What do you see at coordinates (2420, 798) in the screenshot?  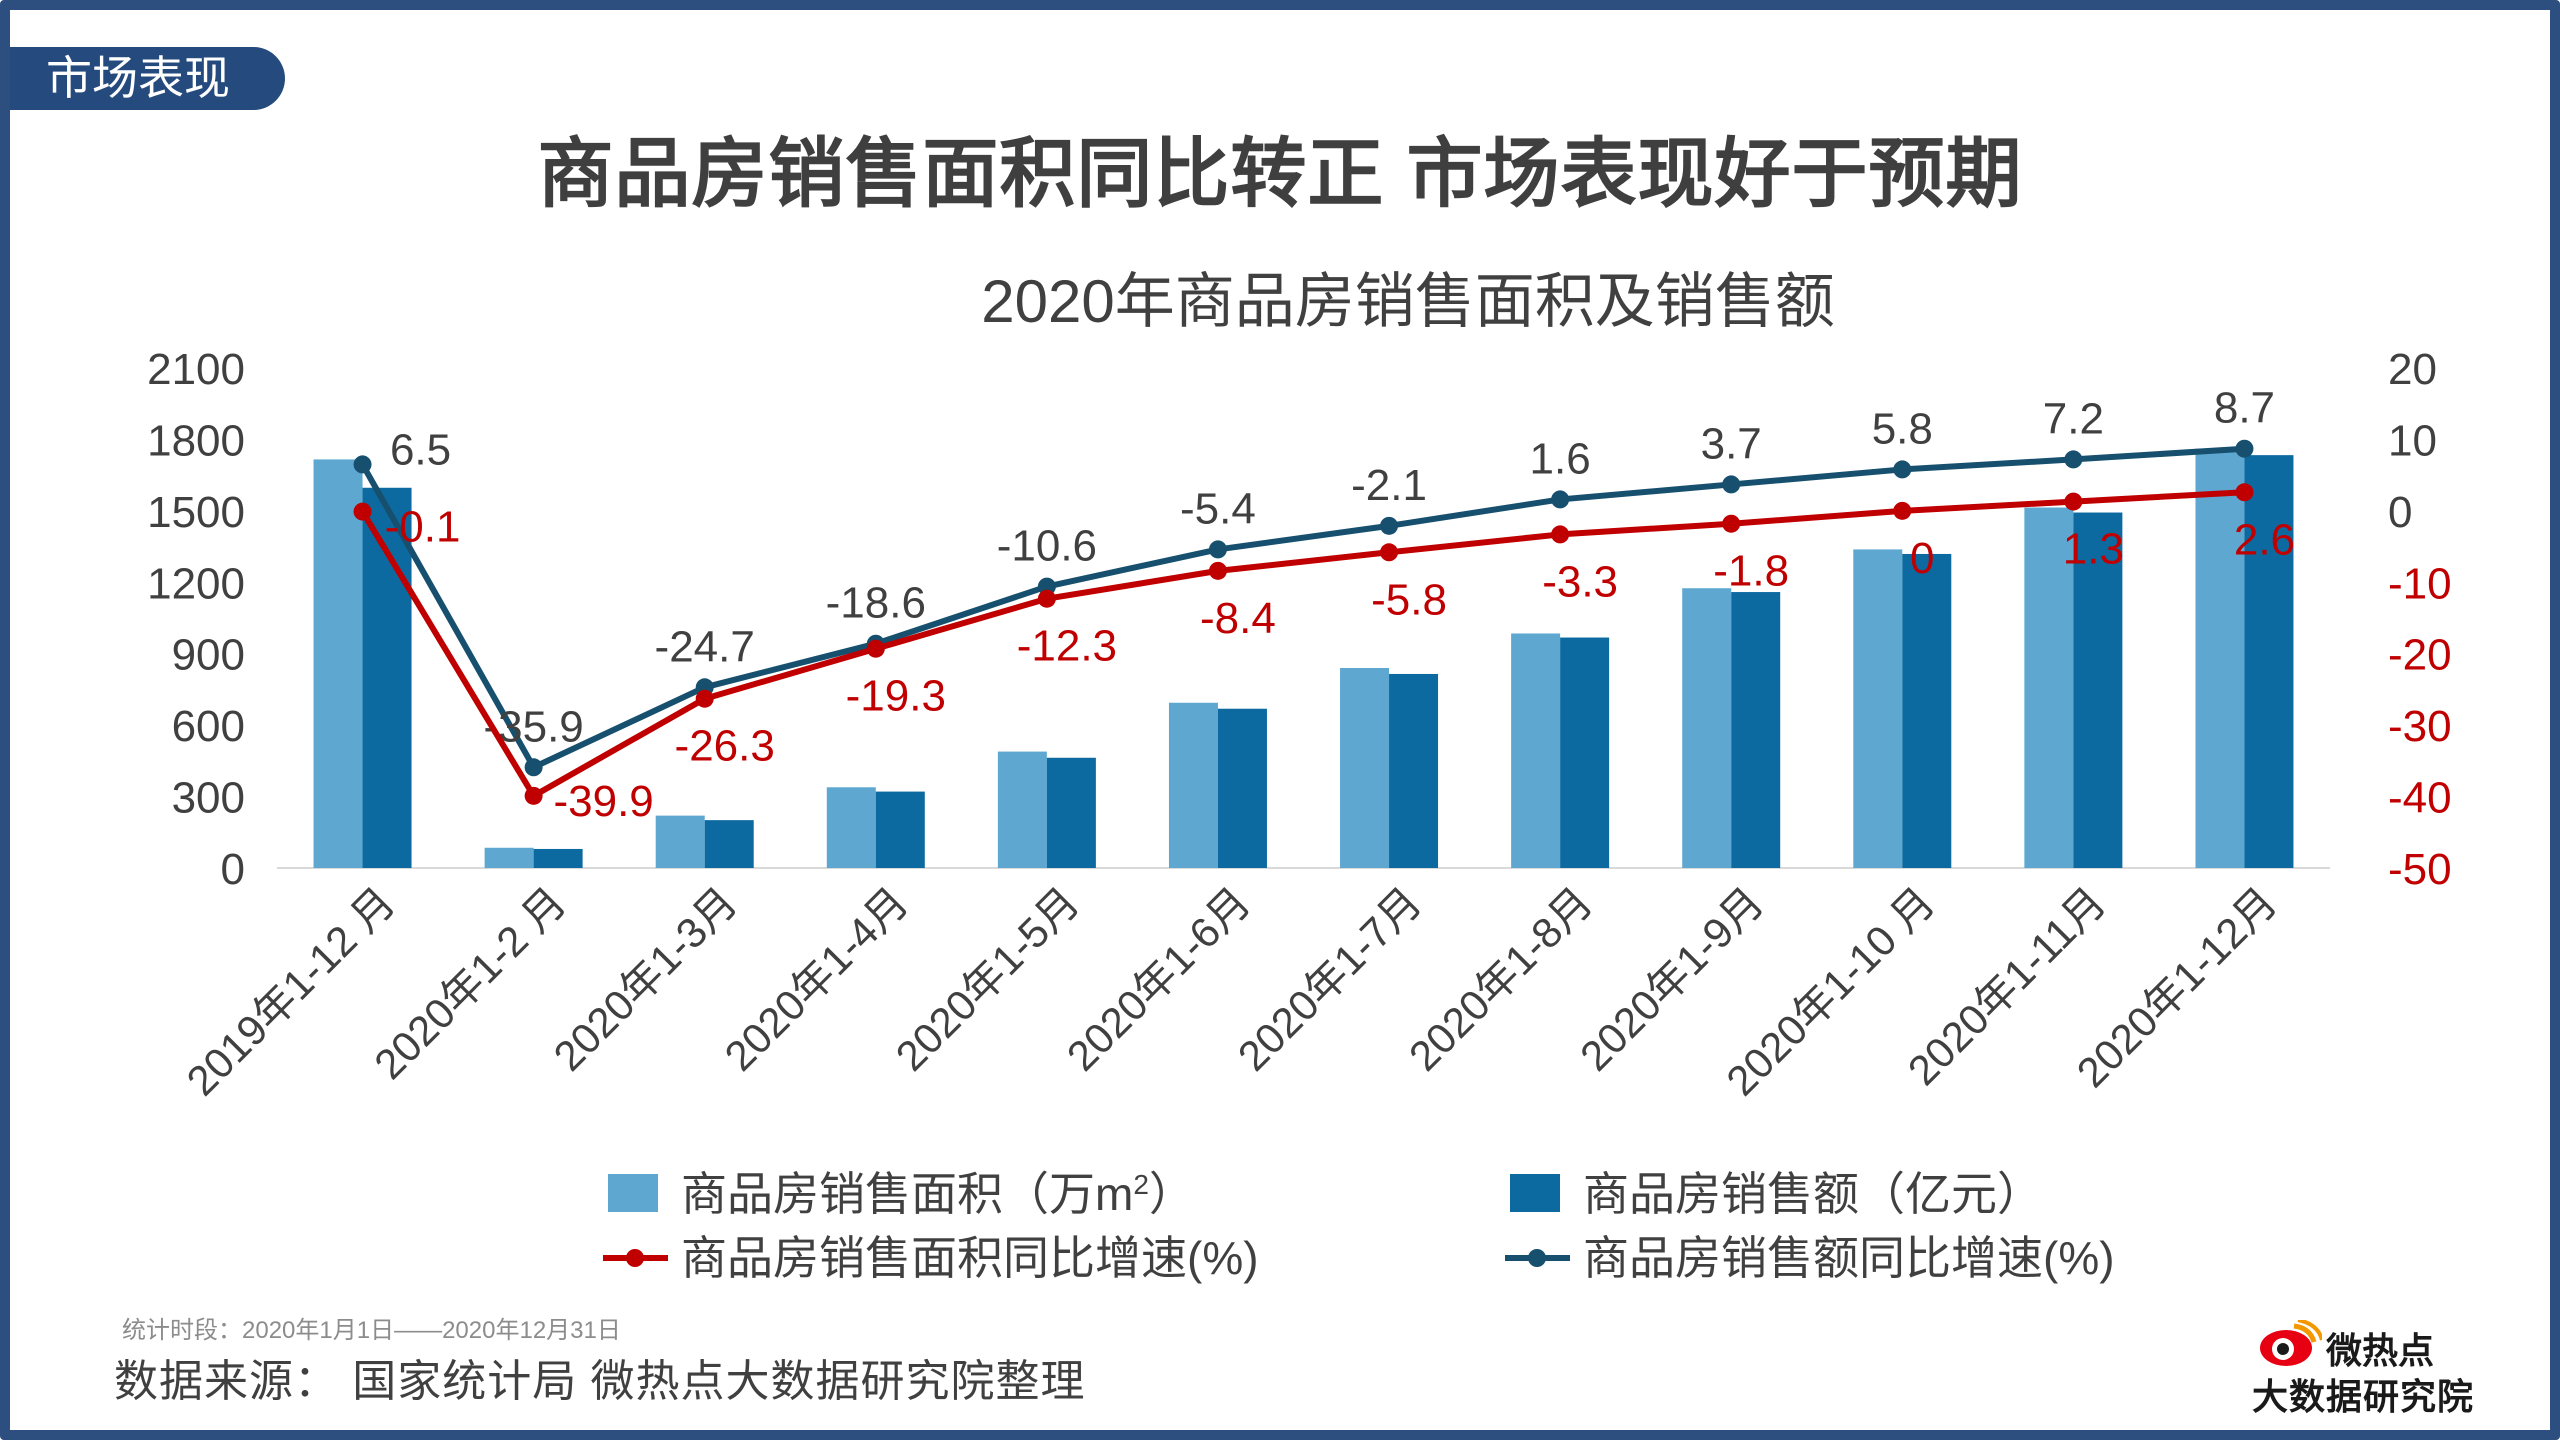 I see `right-axis-tick-label: -40` at bounding box center [2420, 798].